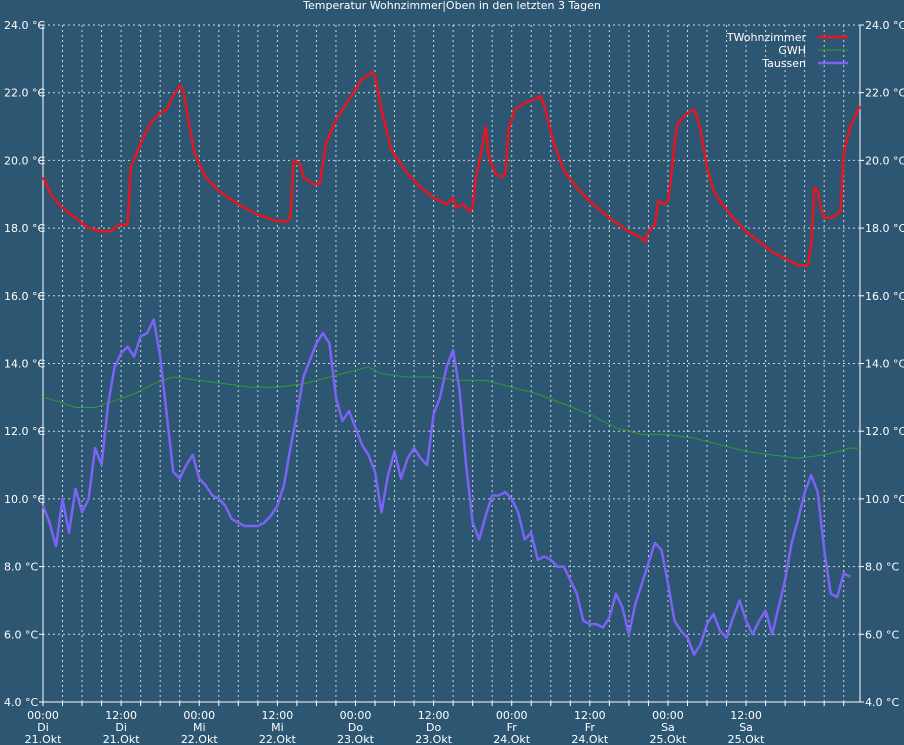 This screenshot has width=904, height=745. Describe the element at coordinates (783, 63) in the screenshot. I see `legend-label: Taussen` at that location.